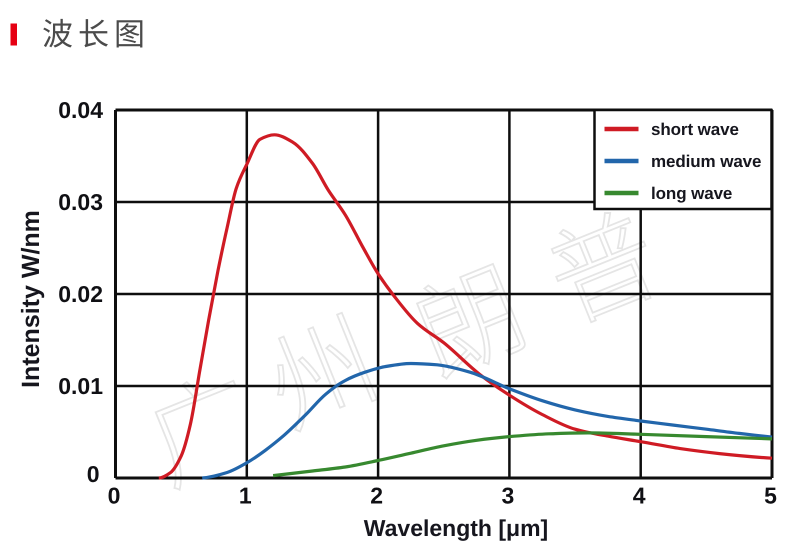 This screenshot has width=790, height=559. I want to click on svg-text: 0.02, so click(80, 294).